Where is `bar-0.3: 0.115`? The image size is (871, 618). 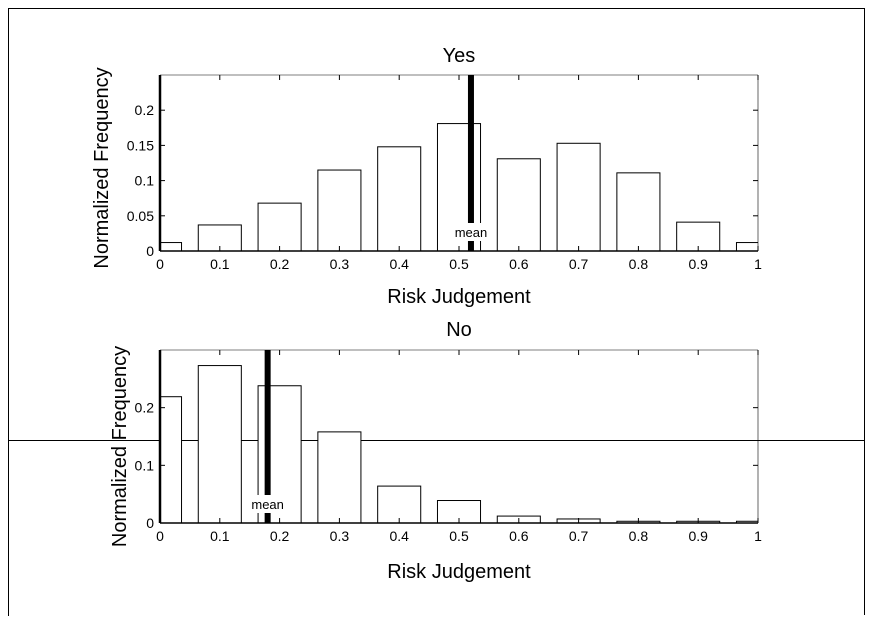
bar-0.3: 0.115 is located at coordinates (339, 210).